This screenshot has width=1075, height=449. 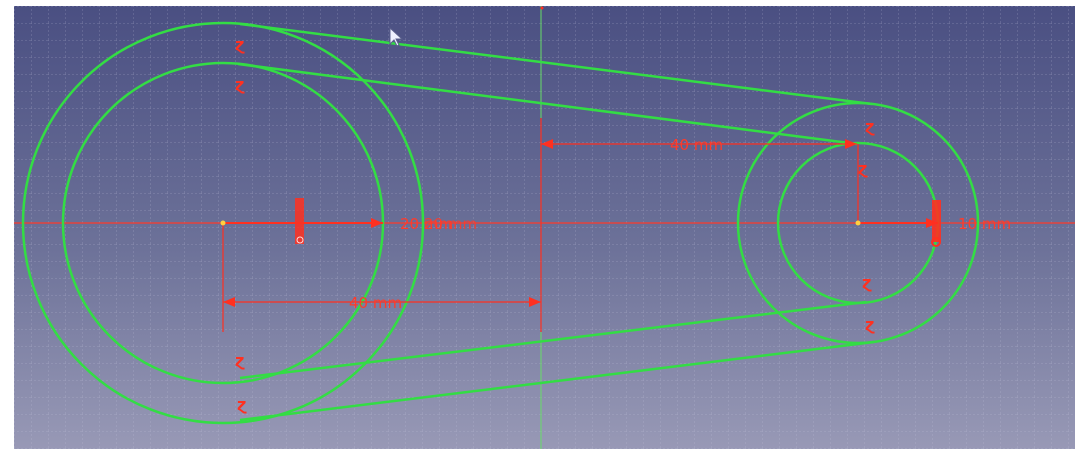 What do you see at coordinates (542, 8) in the screenshot?
I see `origin-dot` at bounding box center [542, 8].